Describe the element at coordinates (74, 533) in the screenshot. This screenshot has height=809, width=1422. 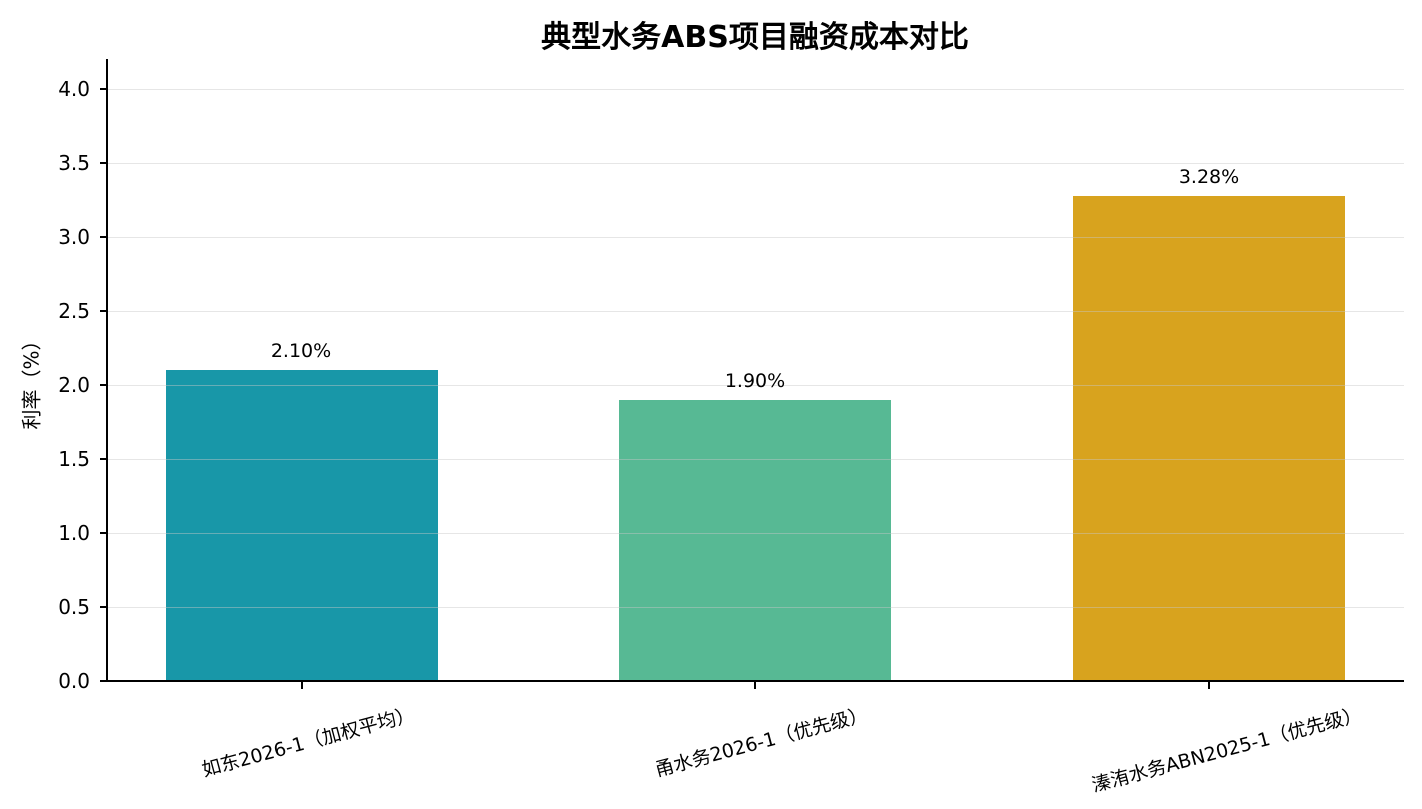
I see `y-tick-label: 1.0` at that location.